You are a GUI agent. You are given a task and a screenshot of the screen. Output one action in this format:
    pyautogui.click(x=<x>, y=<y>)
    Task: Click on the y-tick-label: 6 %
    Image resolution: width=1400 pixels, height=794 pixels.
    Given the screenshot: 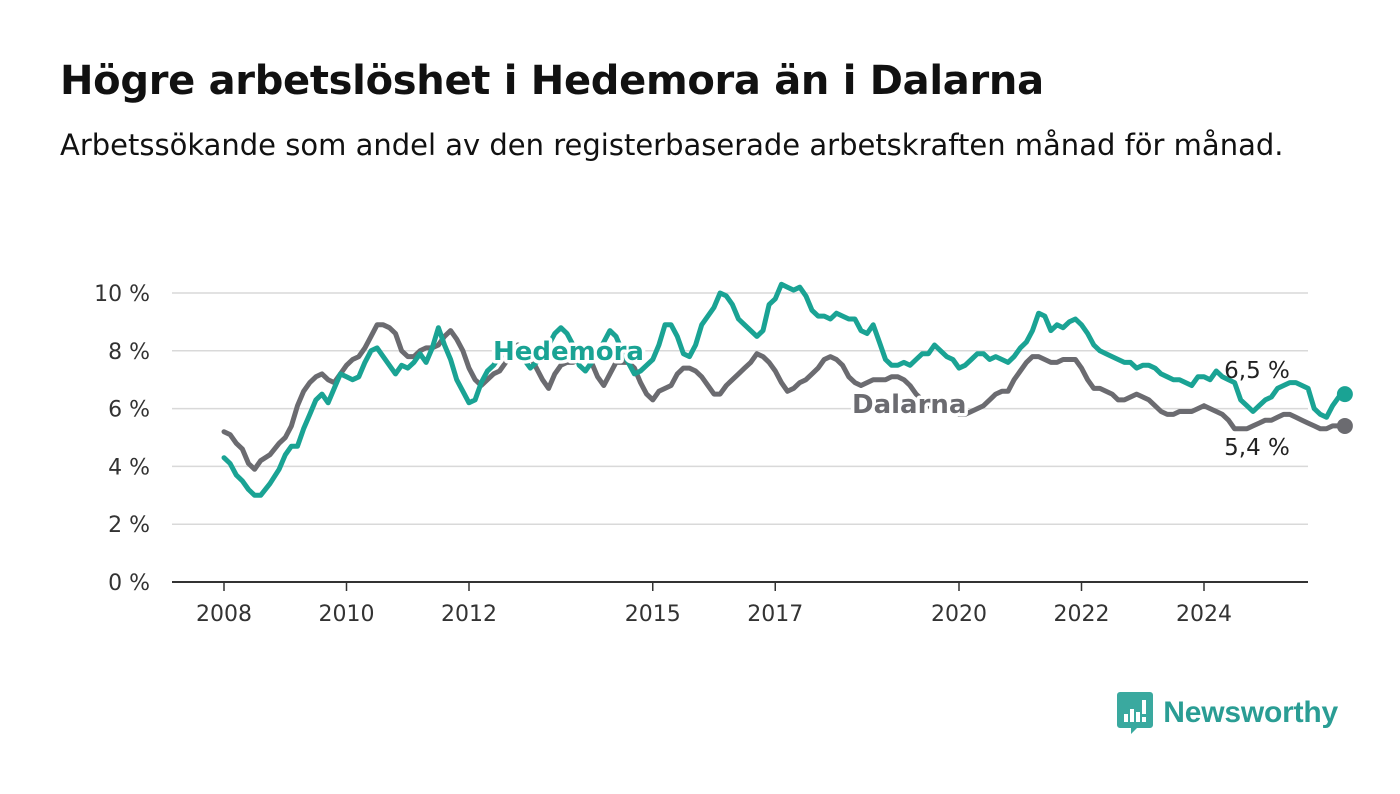 What is the action you would take?
    pyautogui.click(x=129, y=410)
    